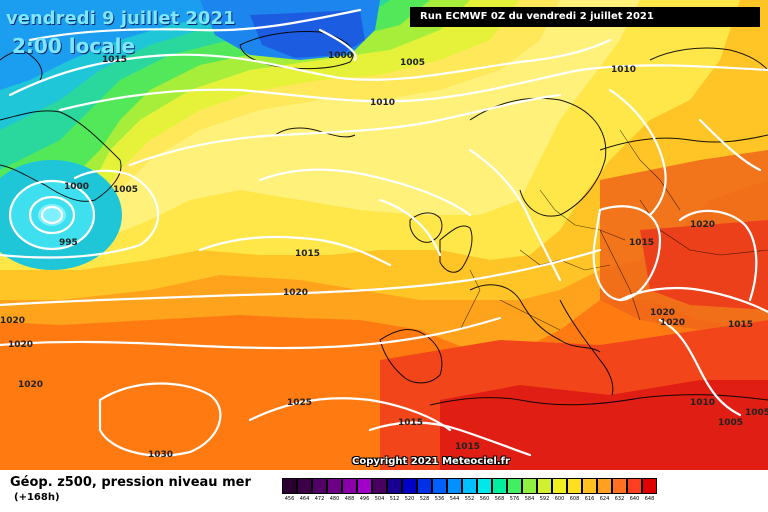 The image size is (768, 512). What do you see at coordinates (529, 499) in the screenshot?
I see `scale-value: 584` at bounding box center [529, 499].